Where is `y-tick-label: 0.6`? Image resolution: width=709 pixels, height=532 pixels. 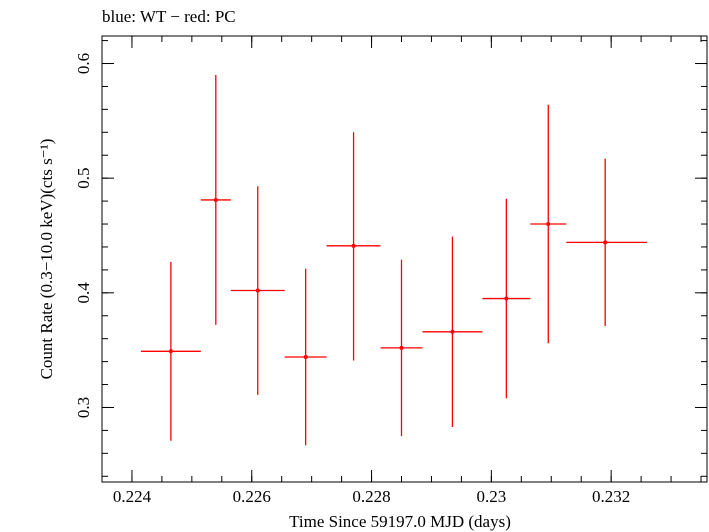 y-tick-label: 0.6 is located at coordinates (83, 63).